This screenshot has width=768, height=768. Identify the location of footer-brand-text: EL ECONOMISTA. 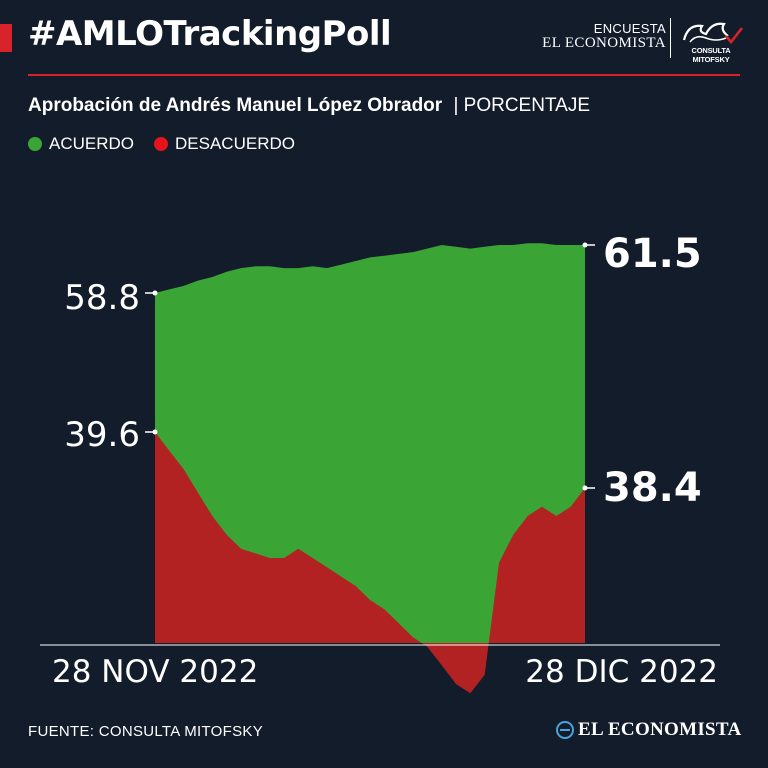
(660, 729).